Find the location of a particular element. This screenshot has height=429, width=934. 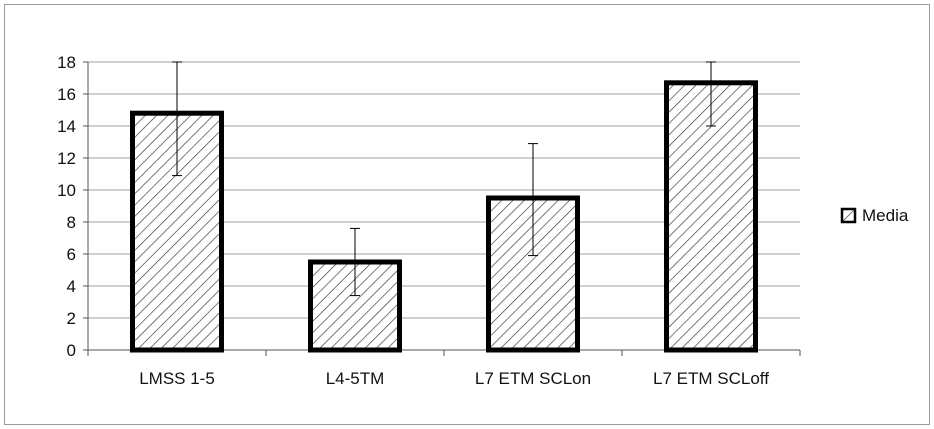

legend: Media is located at coordinates (874, 215).